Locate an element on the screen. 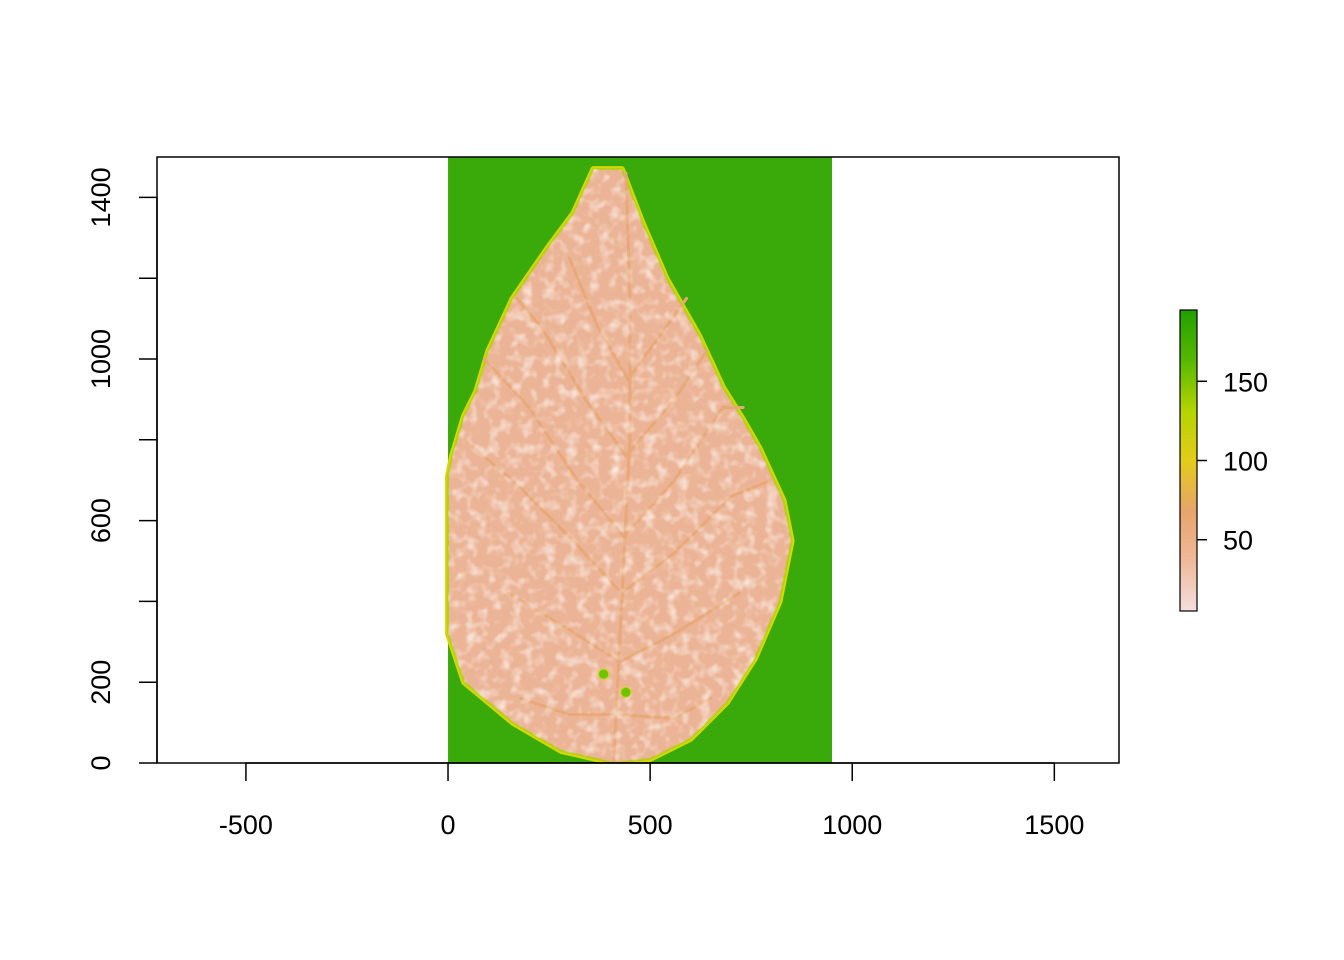 This screenshot has width=1344, height=960. y-tick-label: 1400 is located at coordinates (101, 197).